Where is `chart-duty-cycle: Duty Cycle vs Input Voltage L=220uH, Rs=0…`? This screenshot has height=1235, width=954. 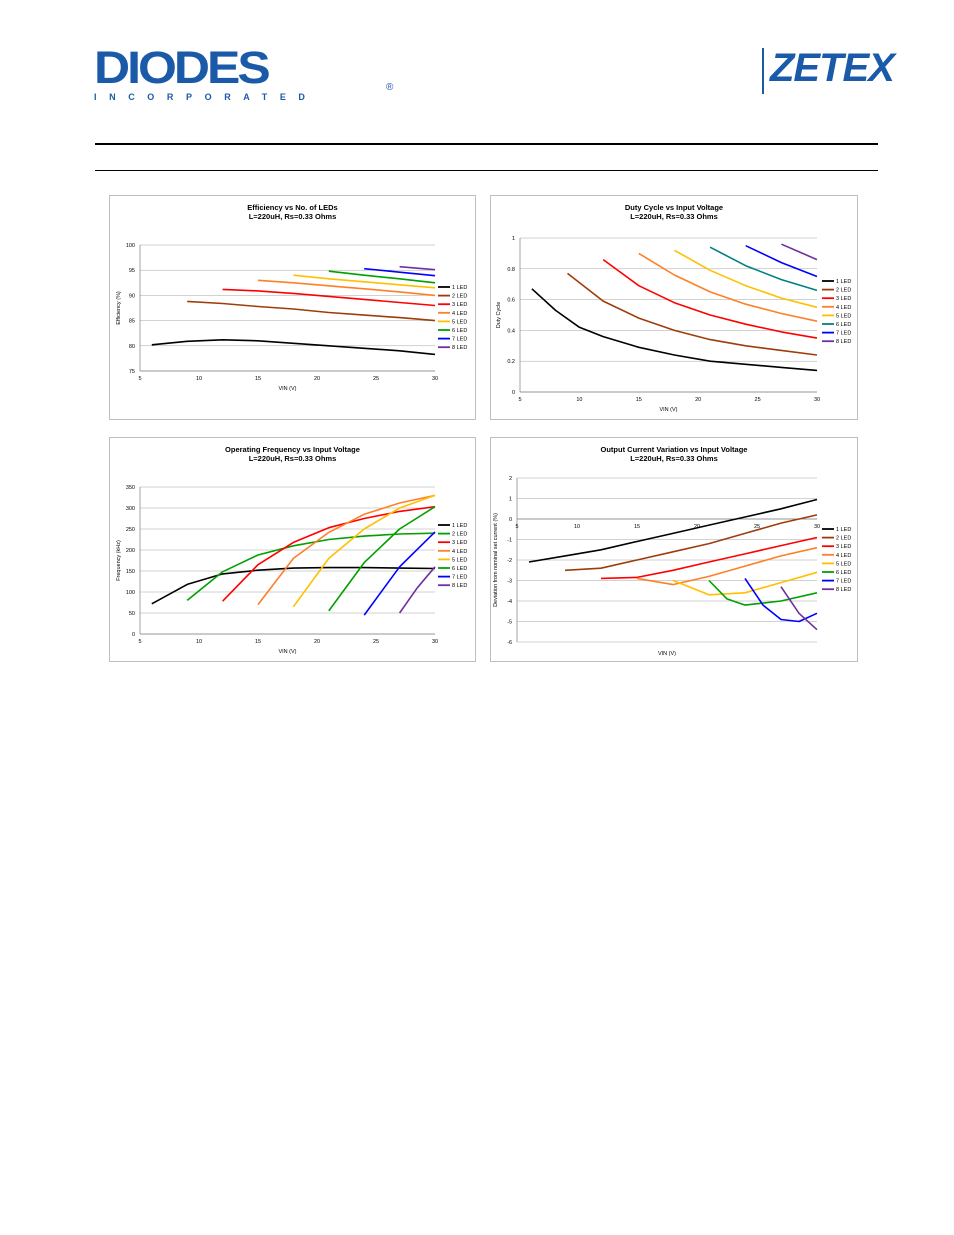
chart-duty-cycle: Duty Cycle vs Input Voltage L=220uH, Rs=0… is located at coordinates (674, 307).